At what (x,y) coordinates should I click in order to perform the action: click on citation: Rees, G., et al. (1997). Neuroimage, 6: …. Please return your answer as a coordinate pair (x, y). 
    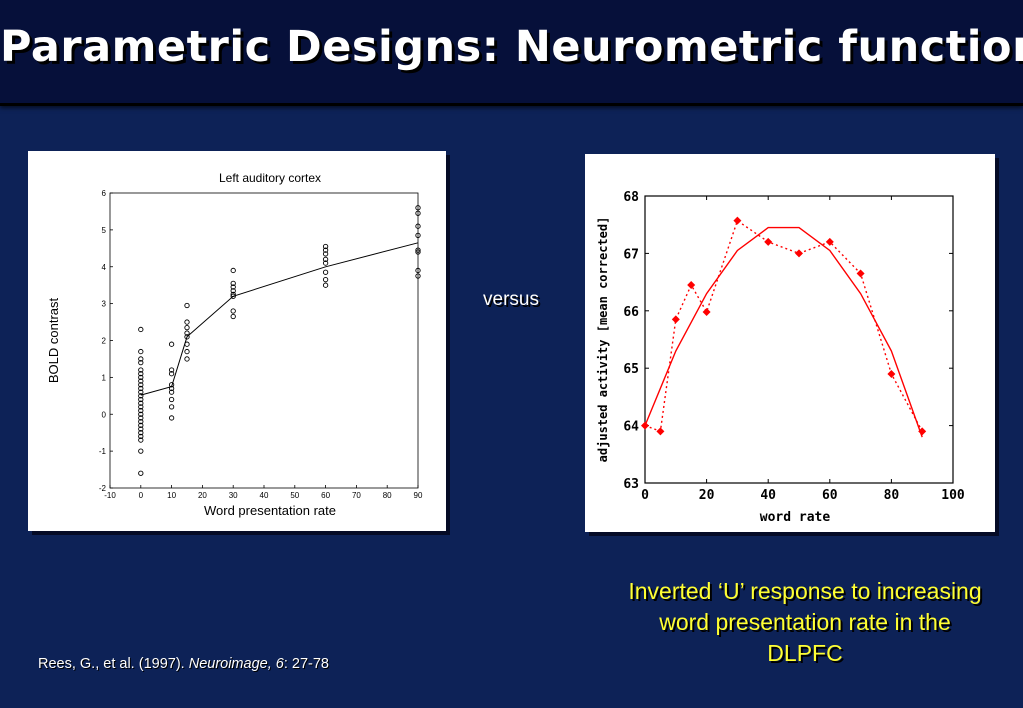
    Looking at the image, I should click on (183, 664).